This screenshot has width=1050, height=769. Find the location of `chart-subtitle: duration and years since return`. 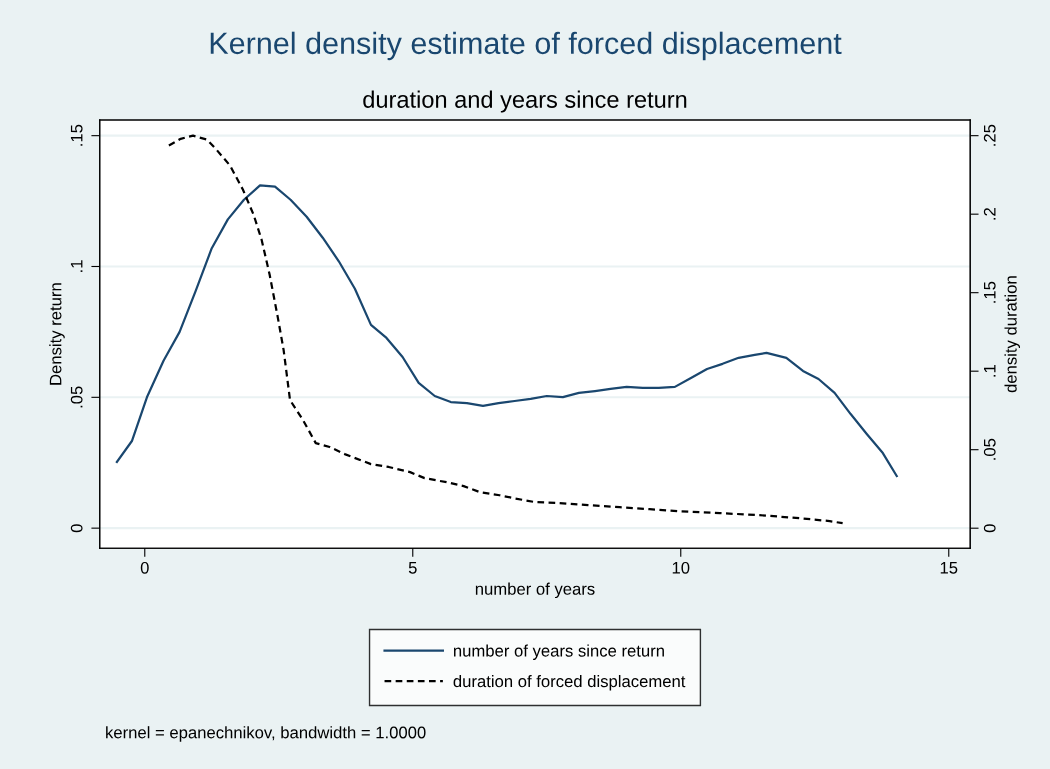

chart-subtitle: duration and years since return is located at coordinates (525, 101).